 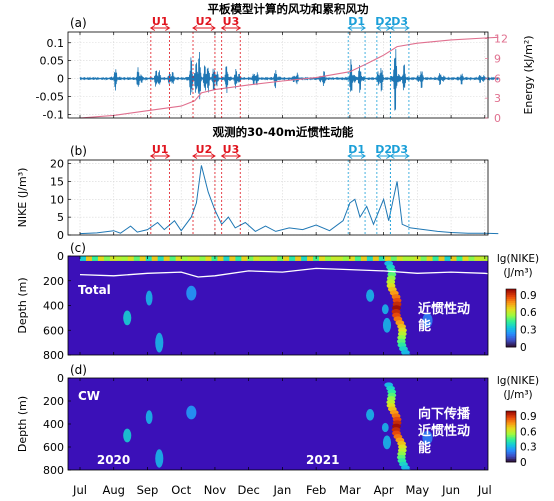 I want to click on panel-d-caption-cn-line: 向下传播, so click(x=444, y=414).